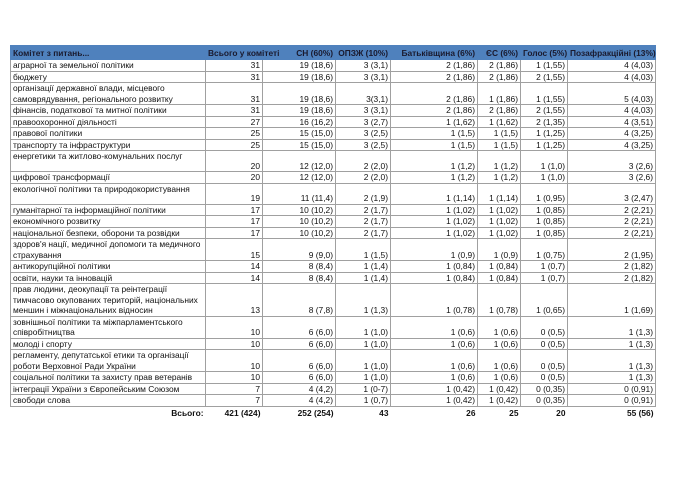 The height and width of the screenshot is (487, 690). I want to click on value-cell: 1 (1,14), so click(499, 193).